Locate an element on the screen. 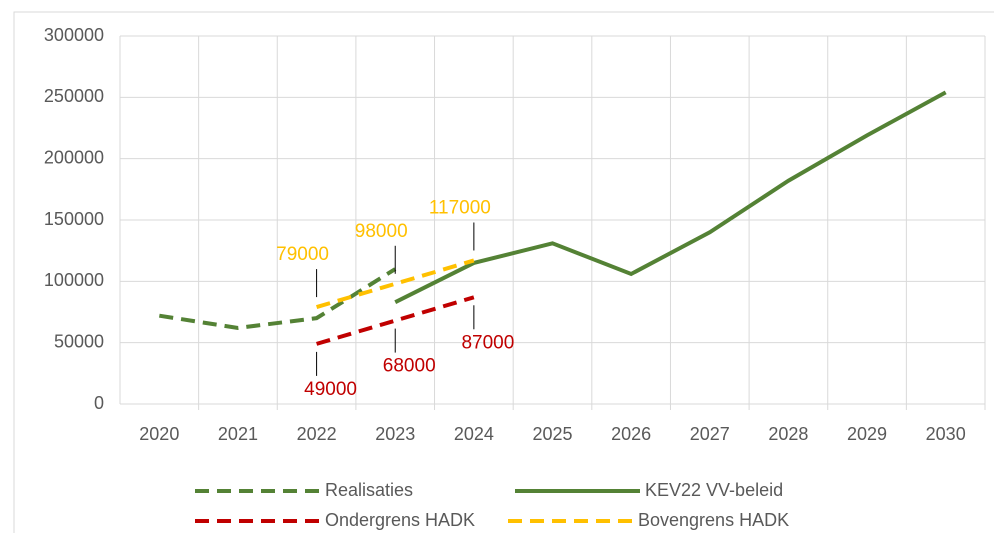 This screenshot has width=994, height=533. data-label: 68000 is located at coordinates (409, 366).